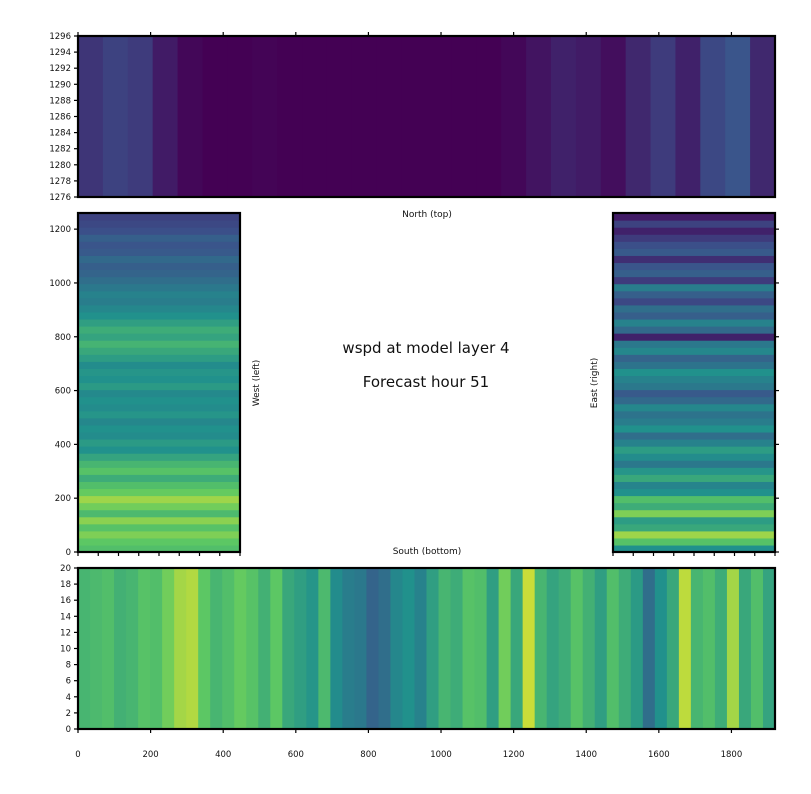 The width and height of the screenshot is (811, 794). Describe the element at coordinates (296, 755) in the screenshot. I see `south-x-tick-label: 600` at that location.